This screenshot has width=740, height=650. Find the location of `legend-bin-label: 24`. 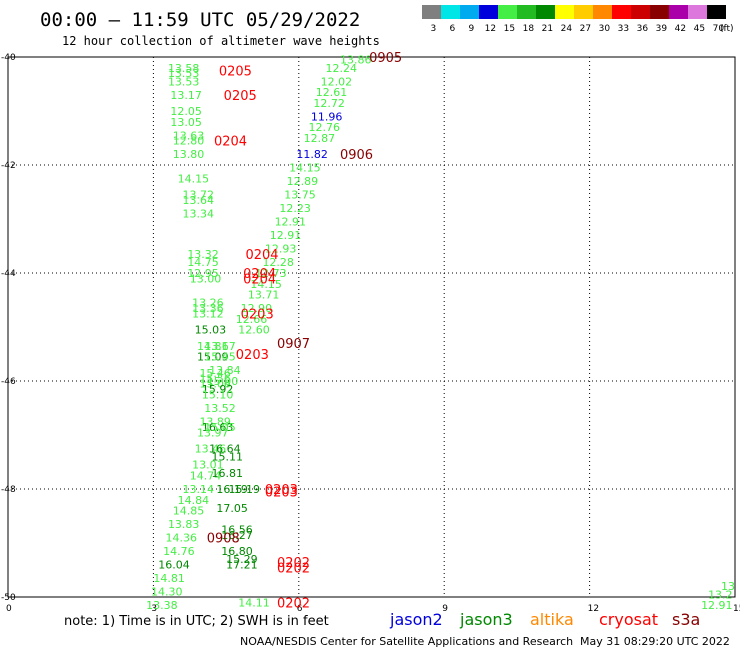

legend-bin-label: 24 is located at coordinates (567, 29).